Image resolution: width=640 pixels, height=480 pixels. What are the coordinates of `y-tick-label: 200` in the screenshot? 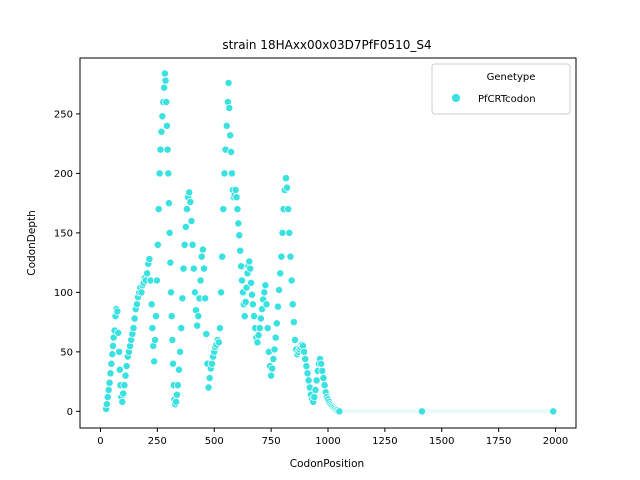 It's located at (63, 174).